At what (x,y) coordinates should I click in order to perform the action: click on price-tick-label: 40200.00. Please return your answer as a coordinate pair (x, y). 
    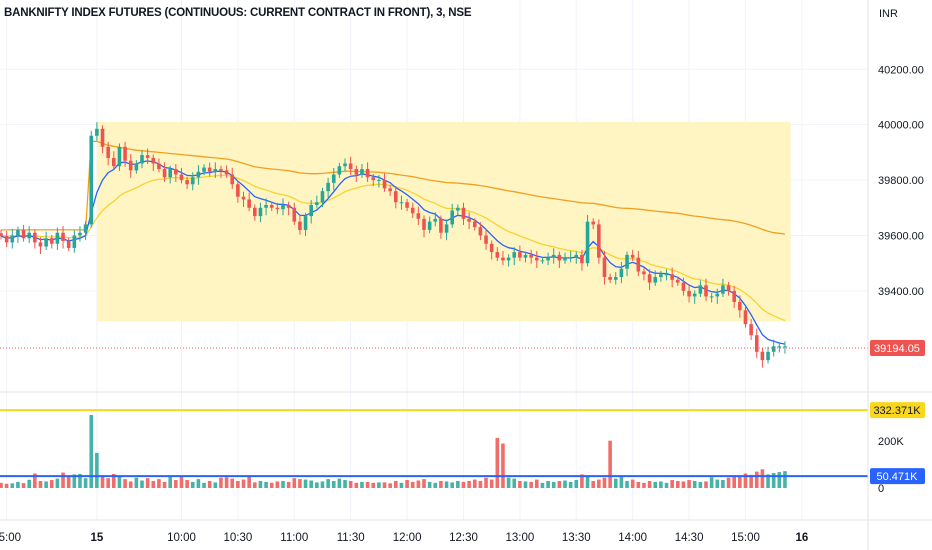
    Looking at the image, I should click on (901, 70).